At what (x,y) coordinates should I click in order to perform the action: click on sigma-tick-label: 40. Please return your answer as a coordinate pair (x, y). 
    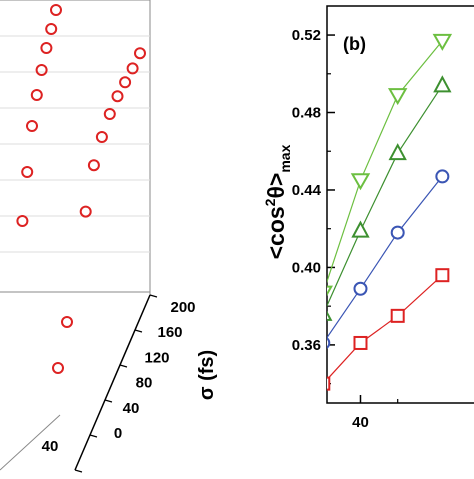
    Looking at the image, I should click on (131, 408).